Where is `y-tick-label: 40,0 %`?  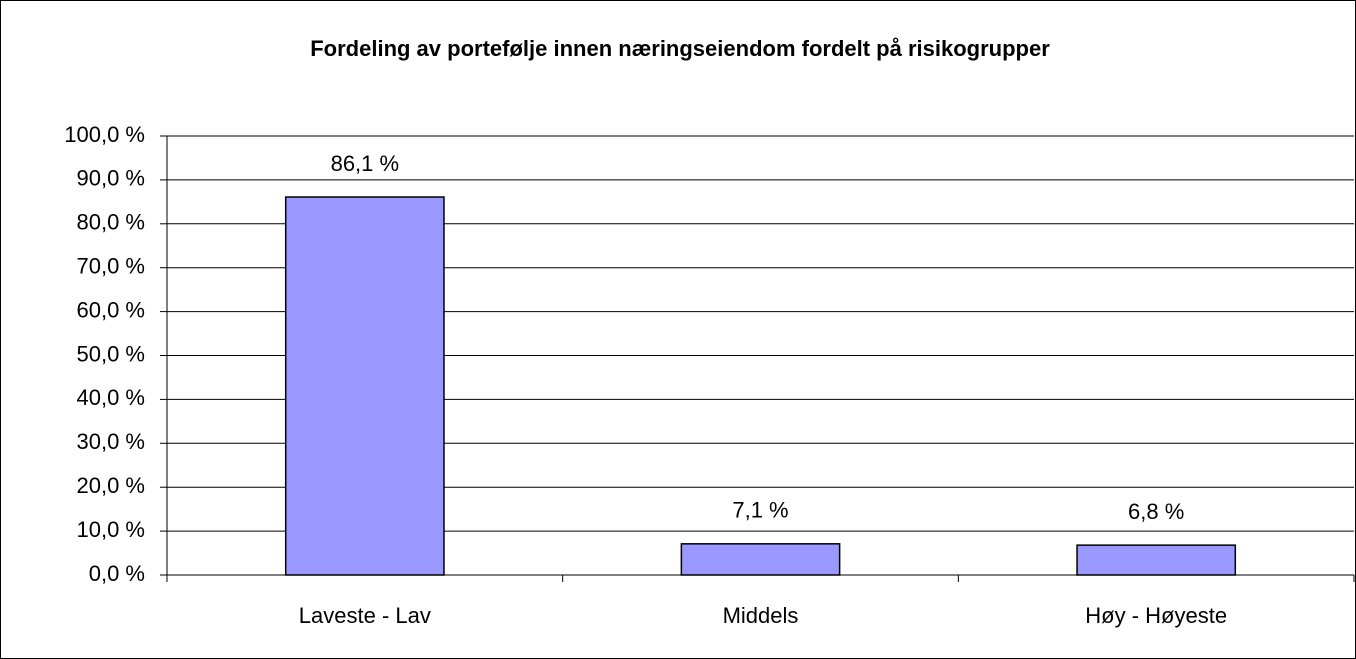 y-tick-label: 40,0 % is located at coordinates (111, 397).